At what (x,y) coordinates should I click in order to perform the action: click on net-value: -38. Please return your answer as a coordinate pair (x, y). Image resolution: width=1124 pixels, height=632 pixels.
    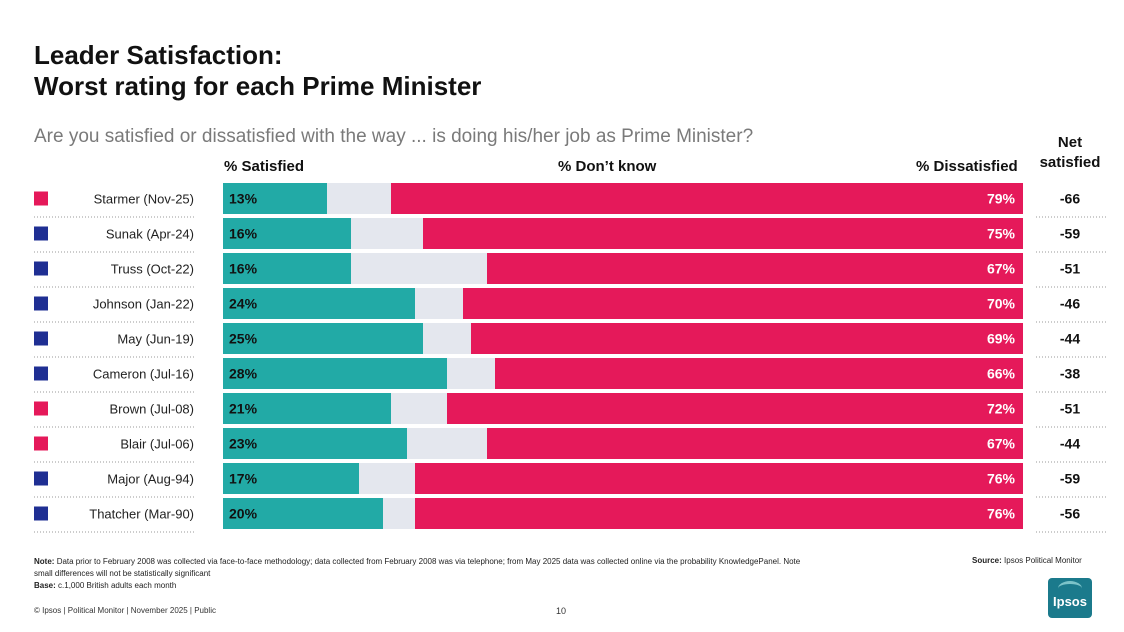
    Looking at the image, I should click on (1070, 374).